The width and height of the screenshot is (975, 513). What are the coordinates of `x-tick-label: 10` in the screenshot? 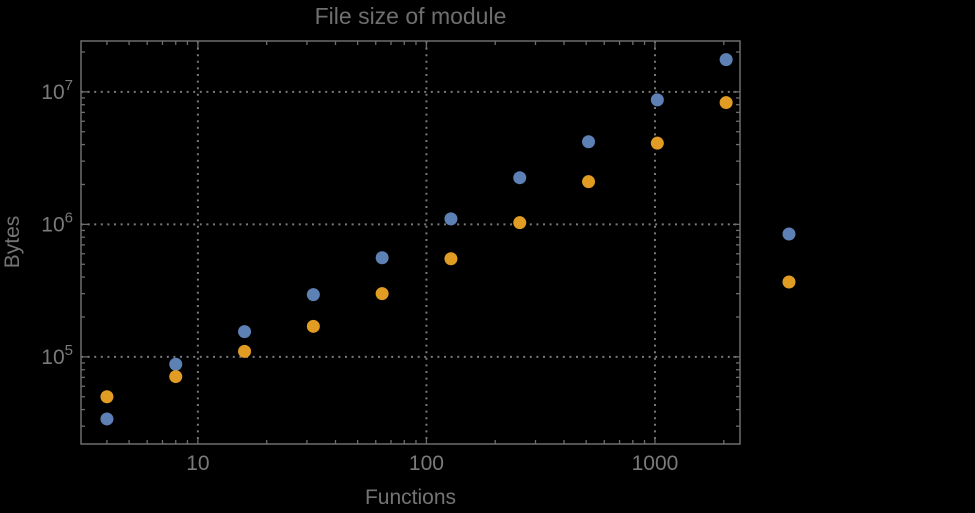 It's located at (197, 463).